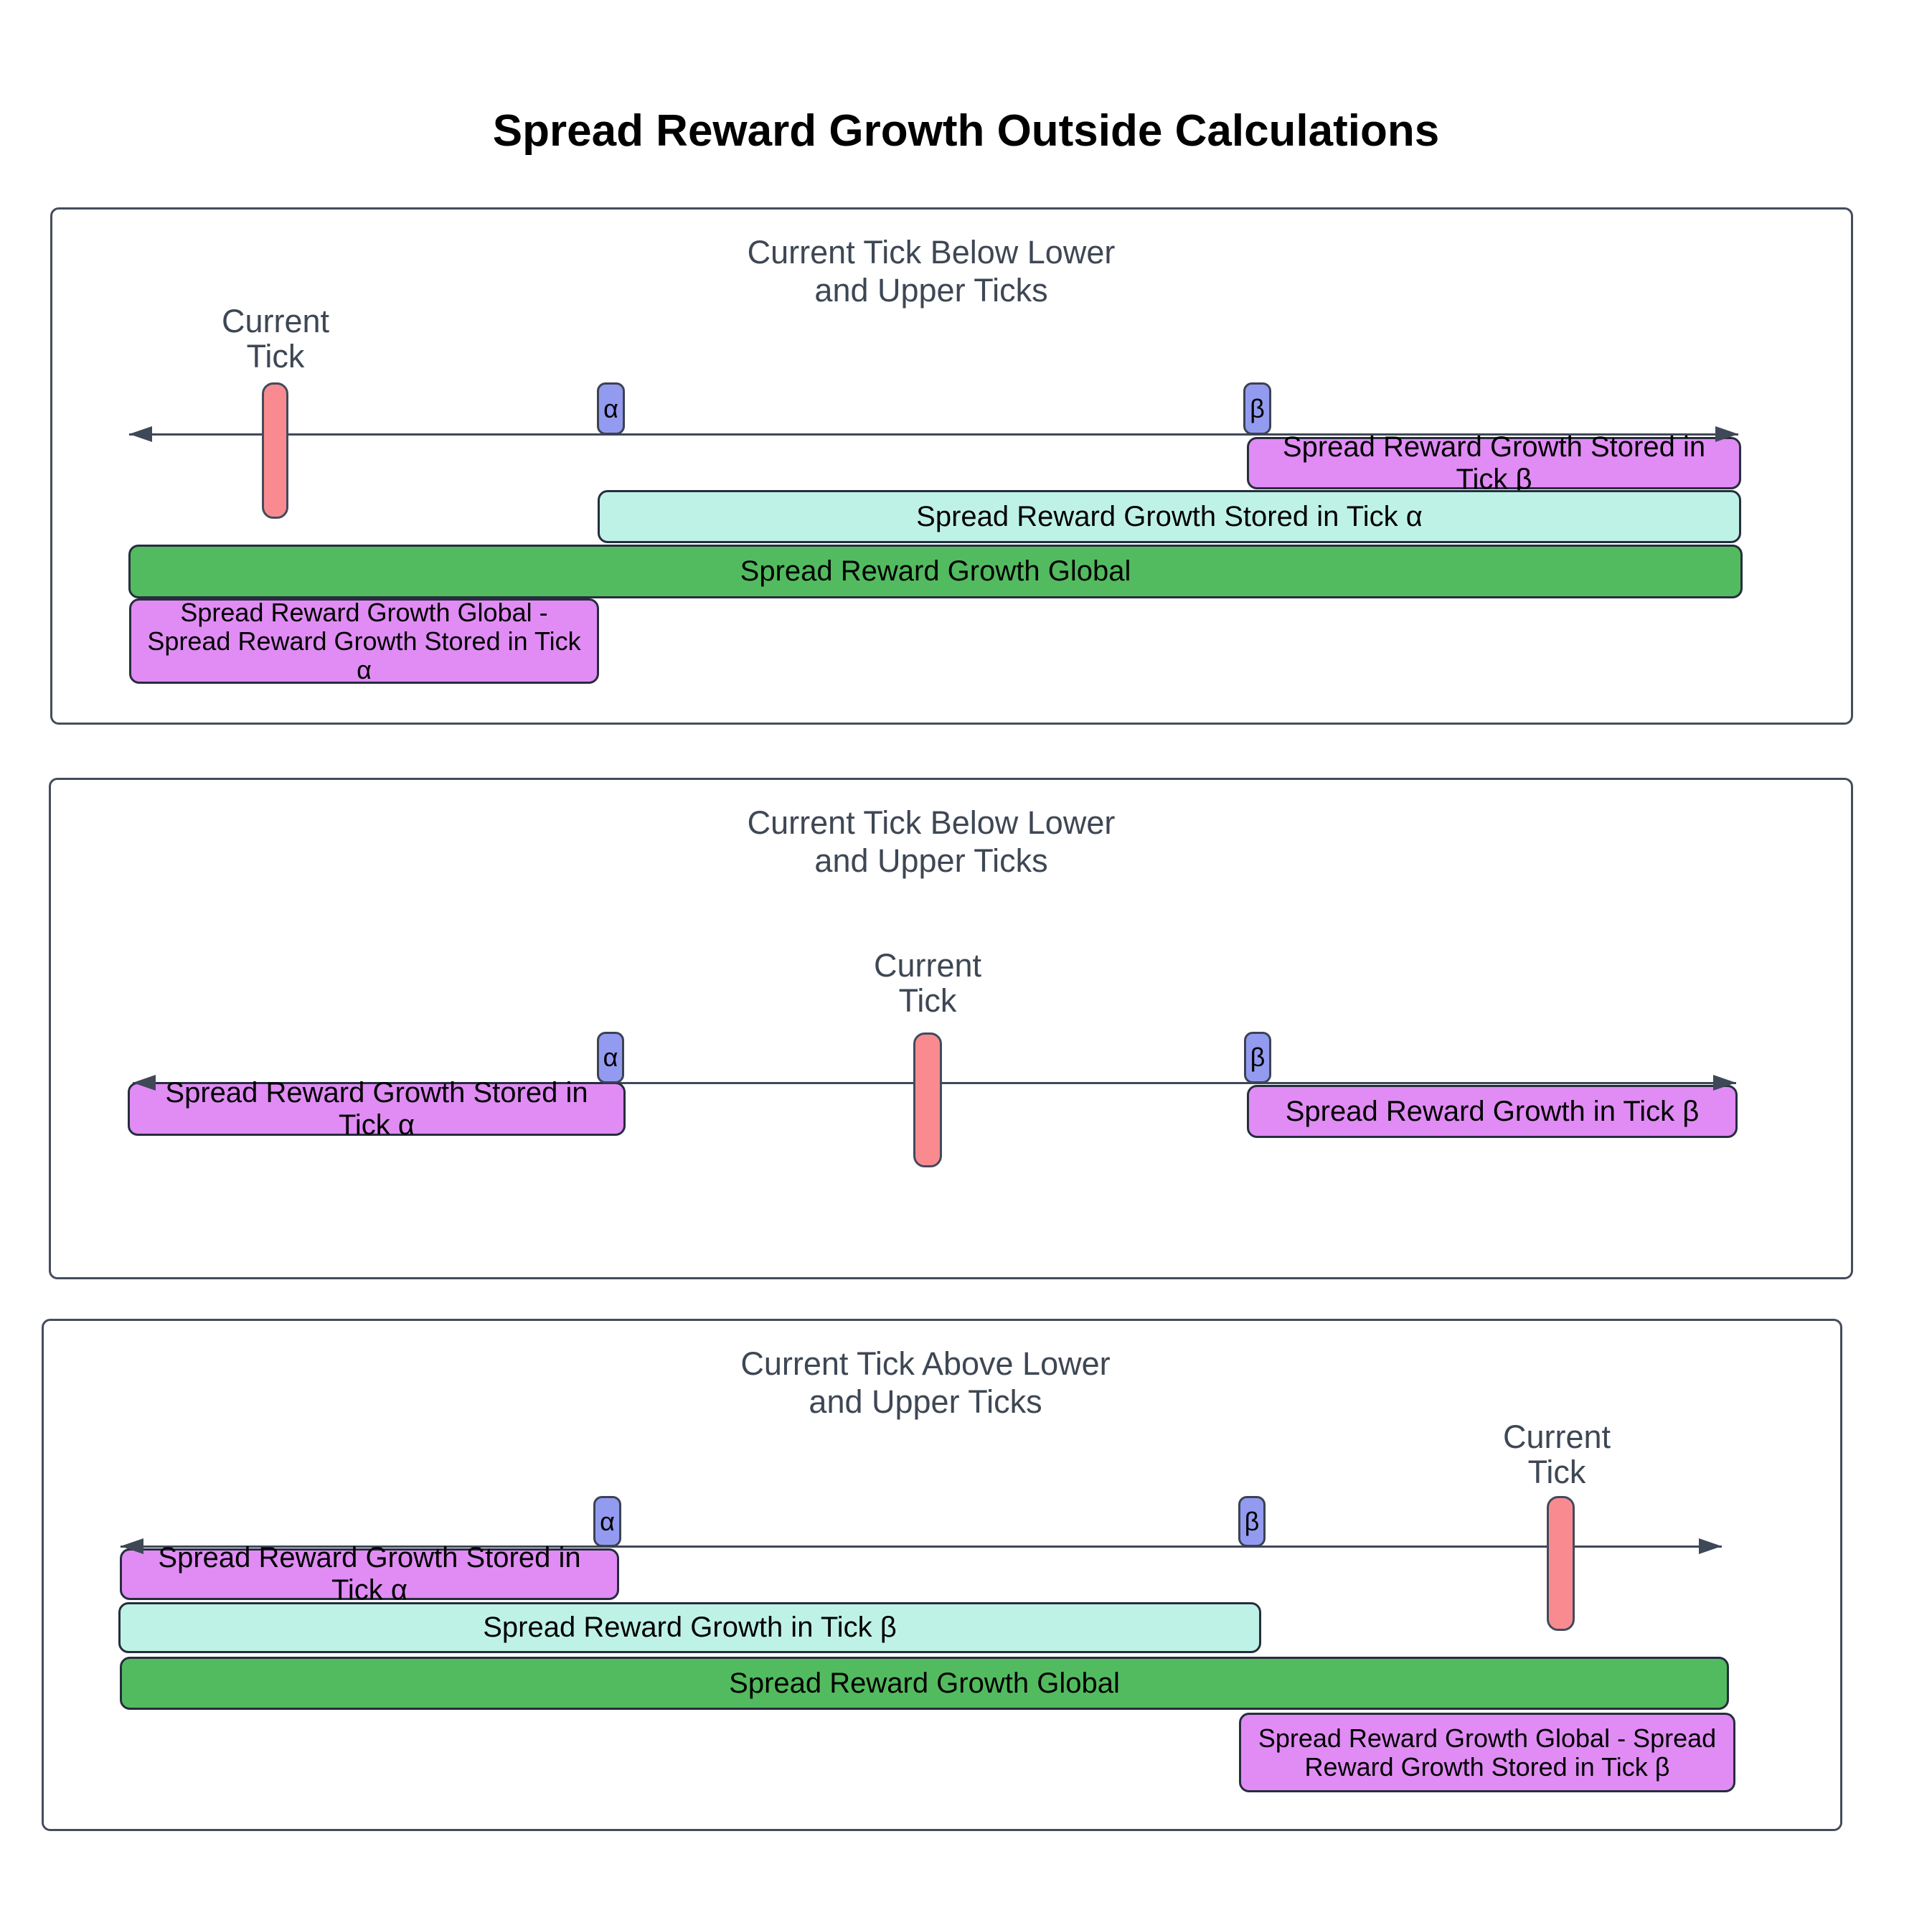  I want to click on panel-1-heading-line1: Current Tick Below Lower, so click(932, 252).